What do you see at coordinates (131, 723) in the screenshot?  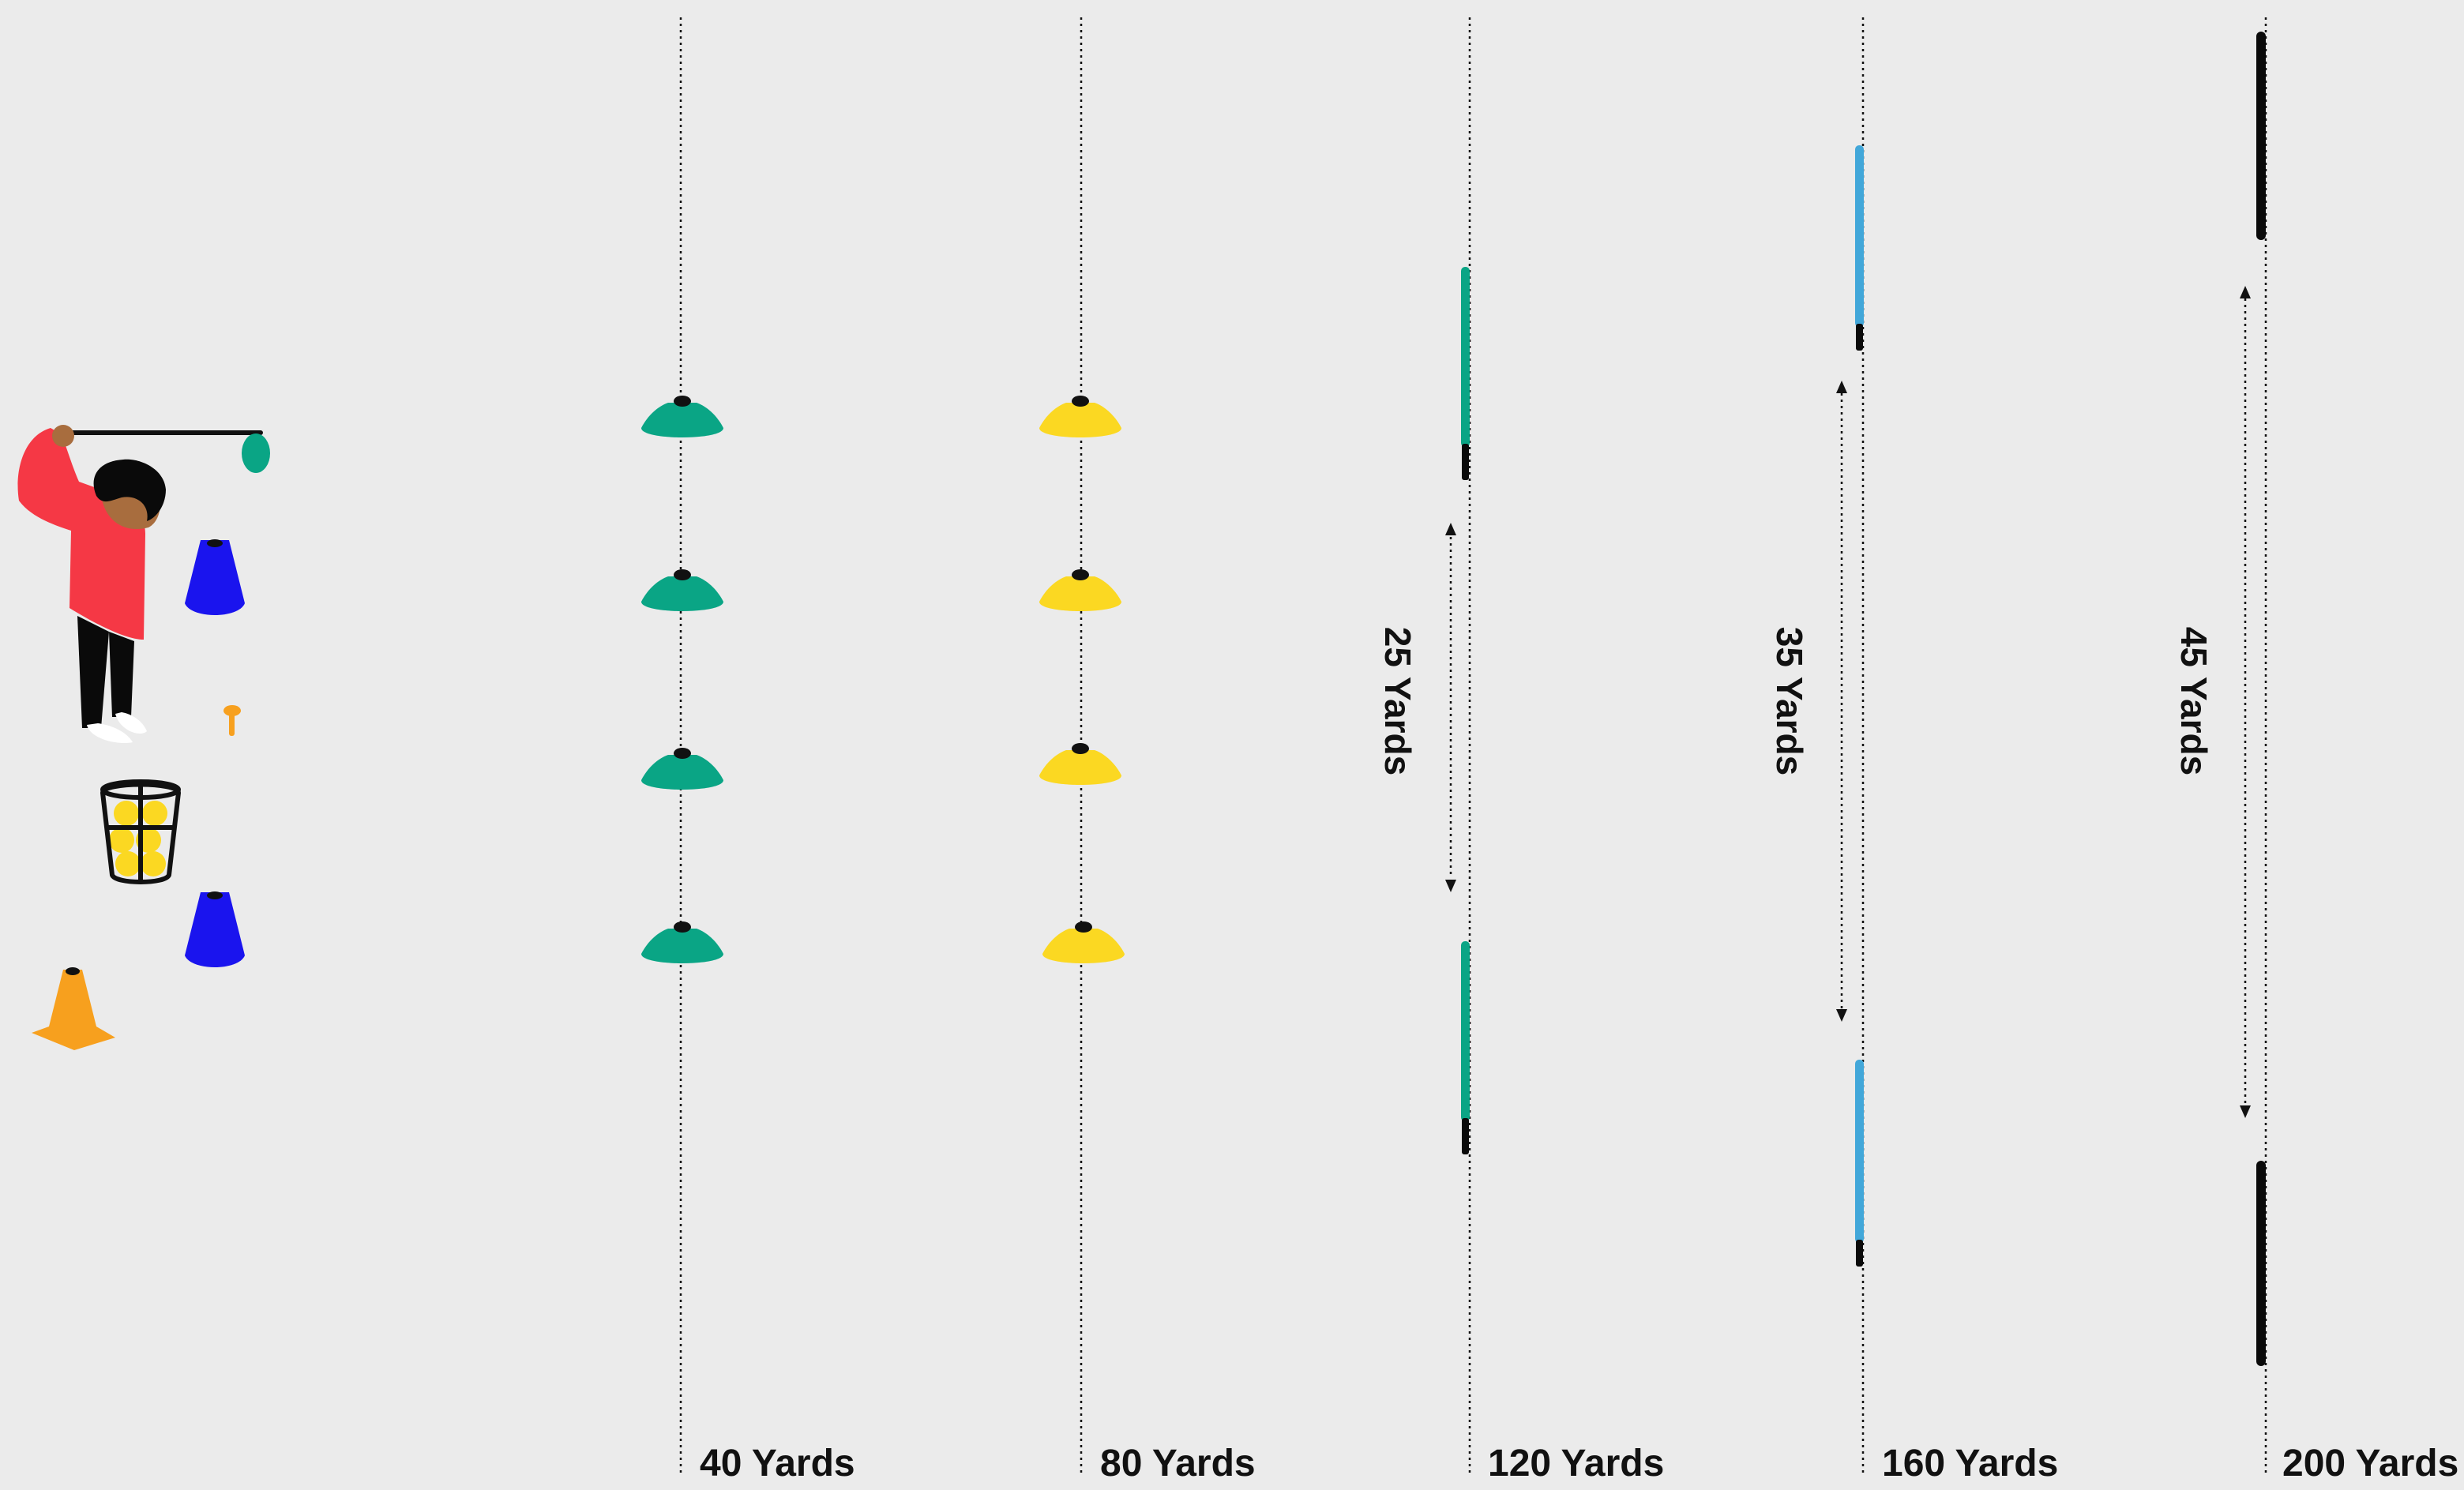 I see `golfer-right-shoe` at bounding box center [131, 723].